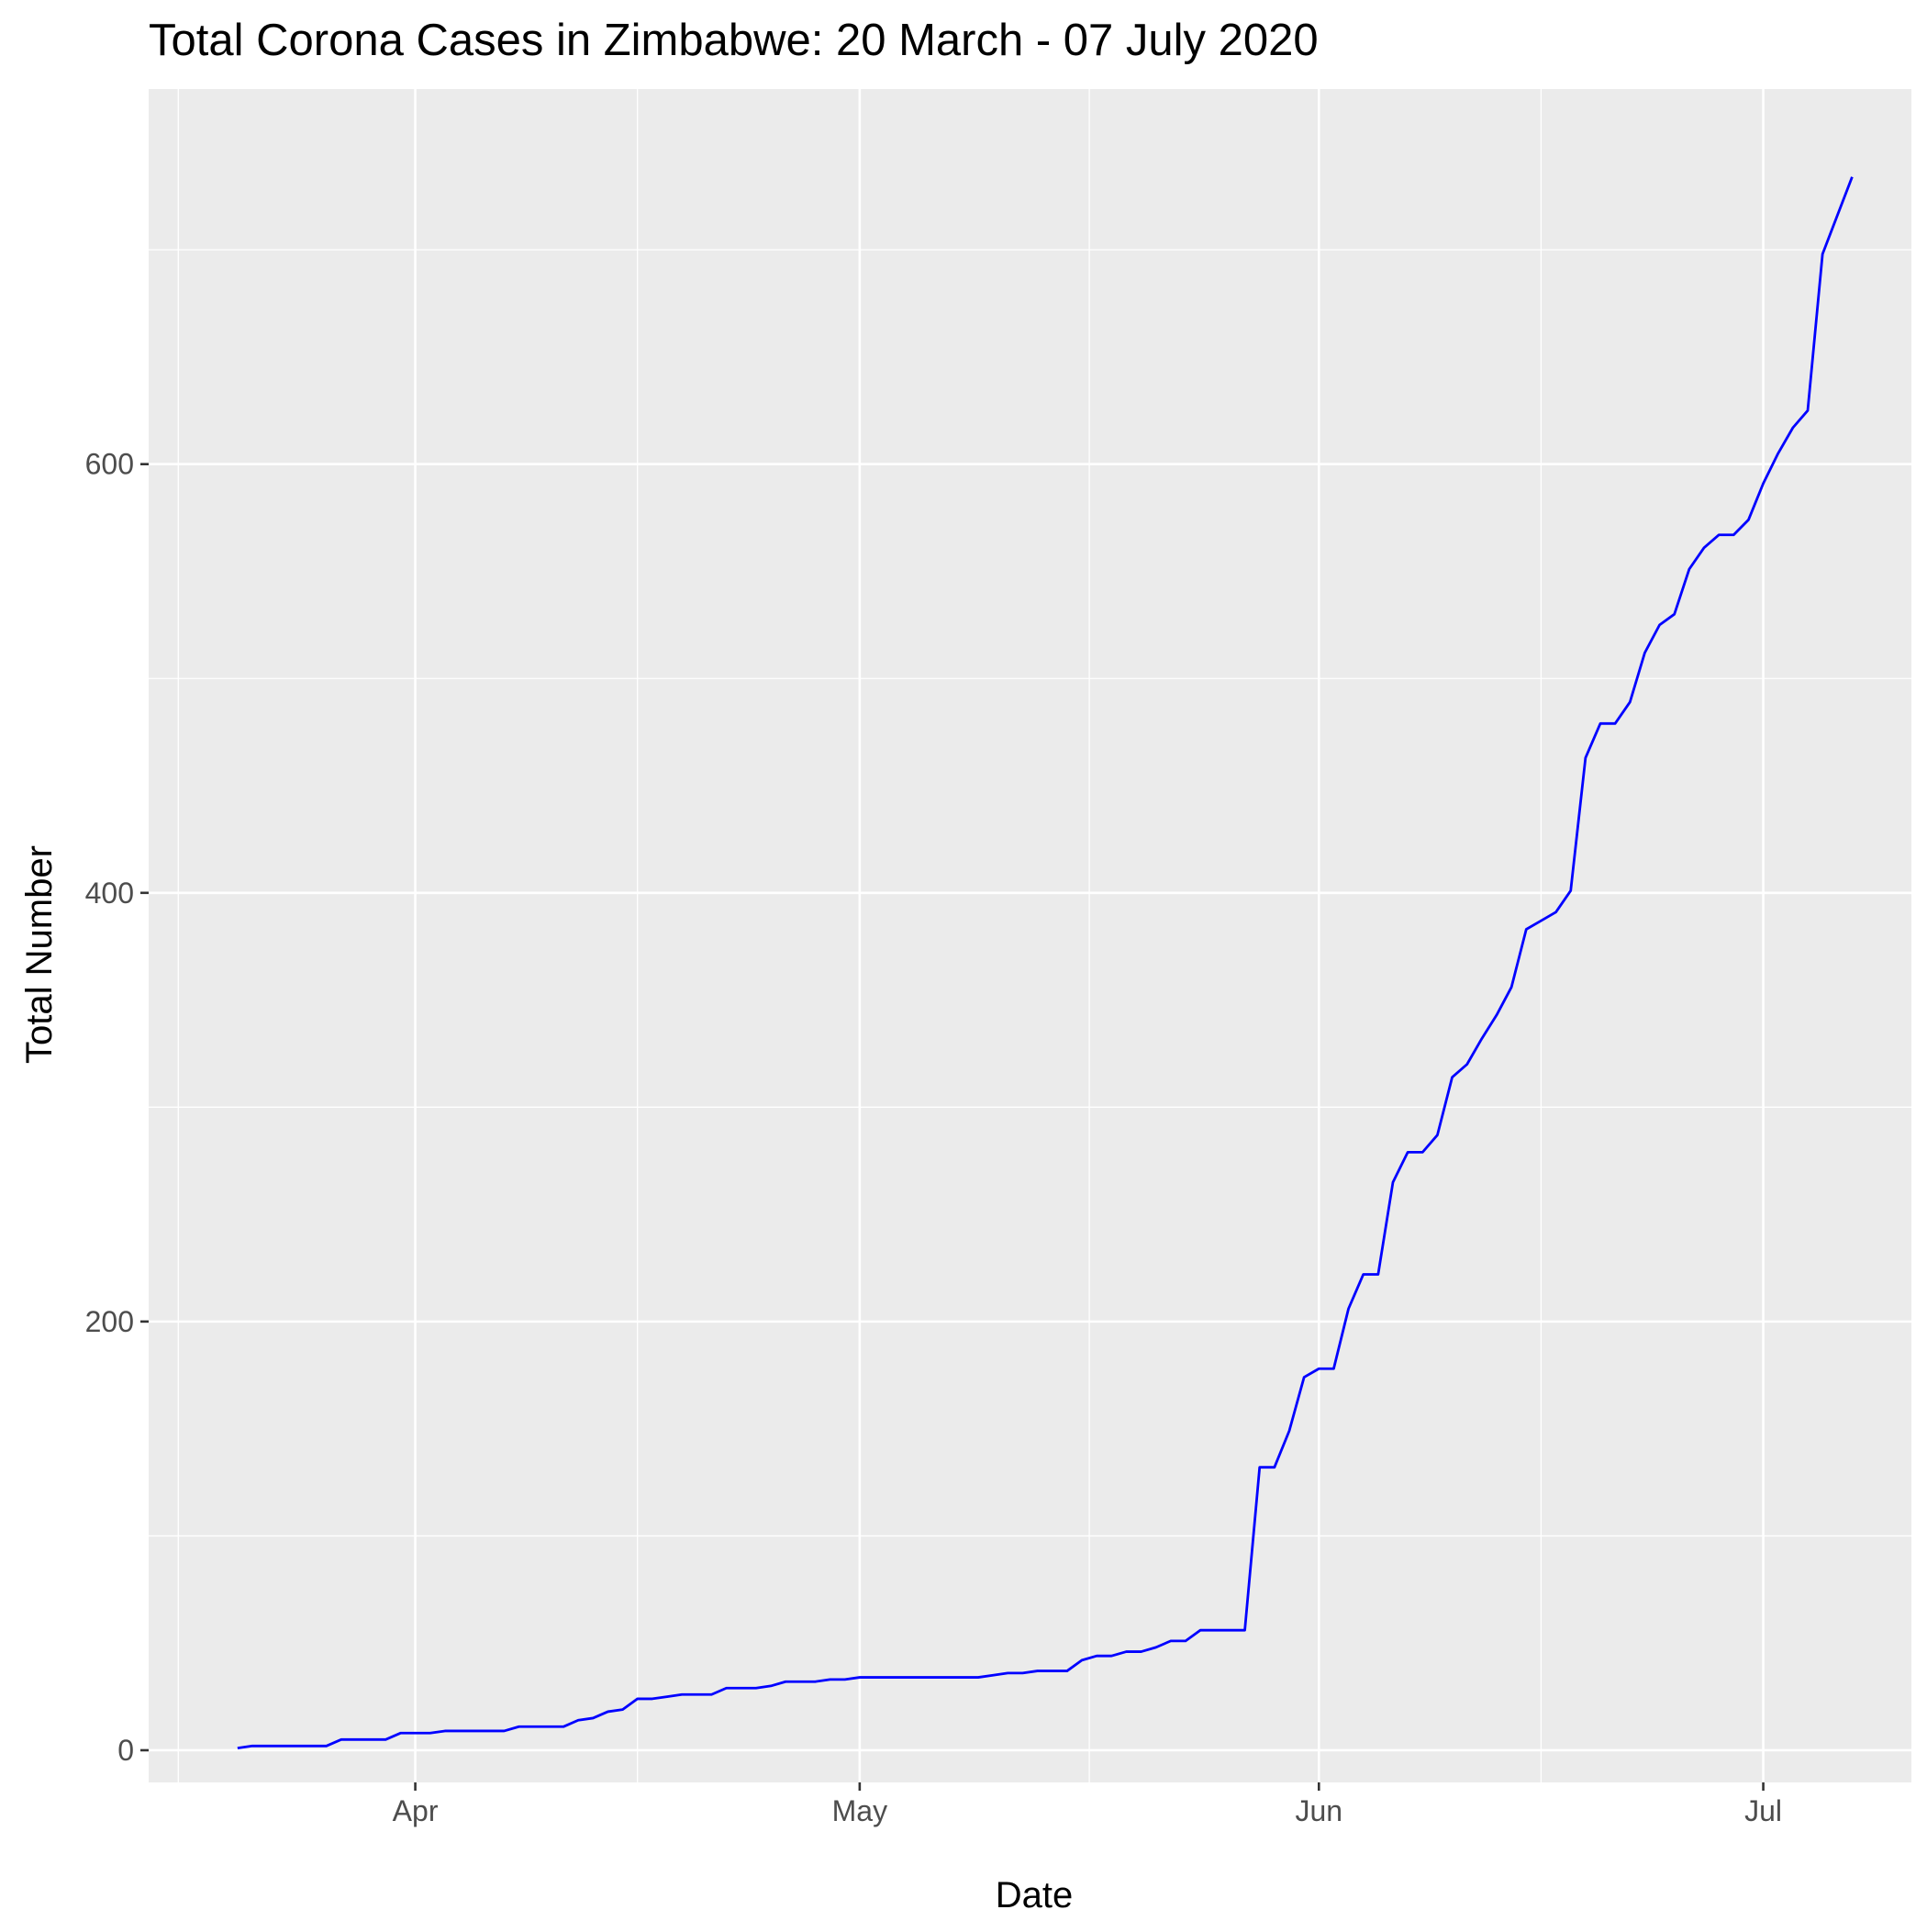 The height and width of the screenshot is (1932, 1927). Describe the element at coordinates (109, 1321) in the screenshot. I see `y-tick-label: 200` at that location.